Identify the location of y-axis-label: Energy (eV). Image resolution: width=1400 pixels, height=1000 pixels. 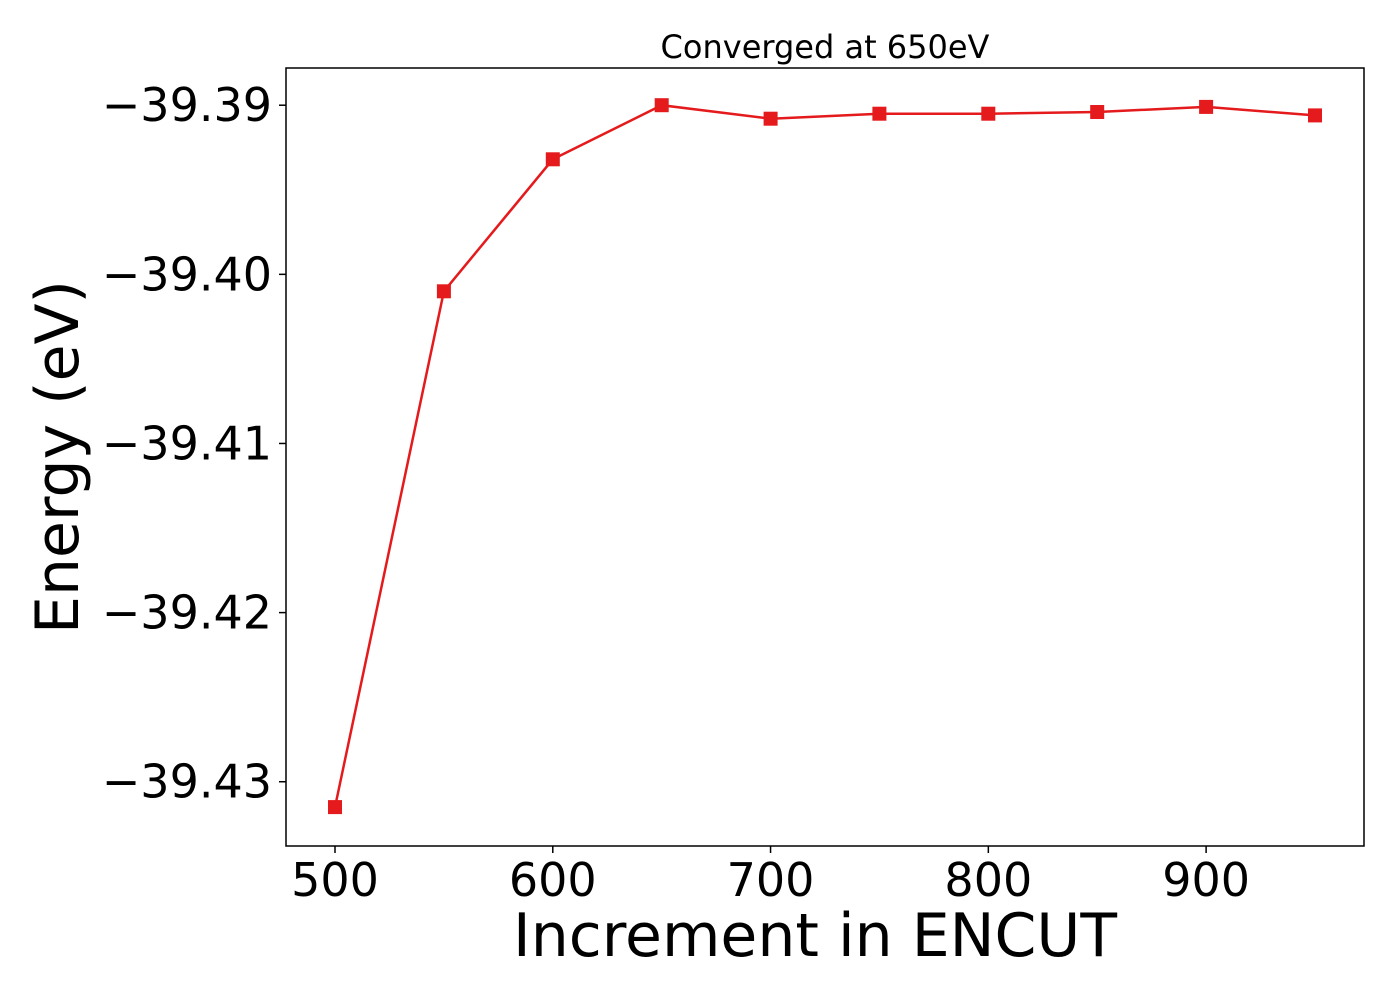
(58, 457).